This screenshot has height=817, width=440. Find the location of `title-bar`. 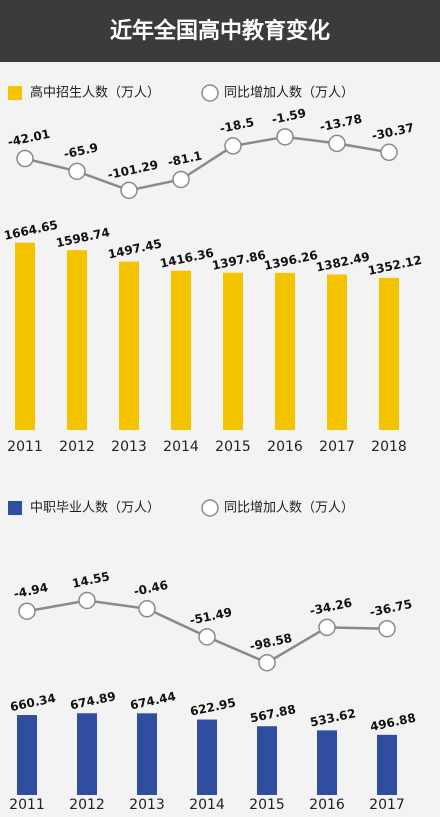

title-bar is located at coordinates (220, 31).